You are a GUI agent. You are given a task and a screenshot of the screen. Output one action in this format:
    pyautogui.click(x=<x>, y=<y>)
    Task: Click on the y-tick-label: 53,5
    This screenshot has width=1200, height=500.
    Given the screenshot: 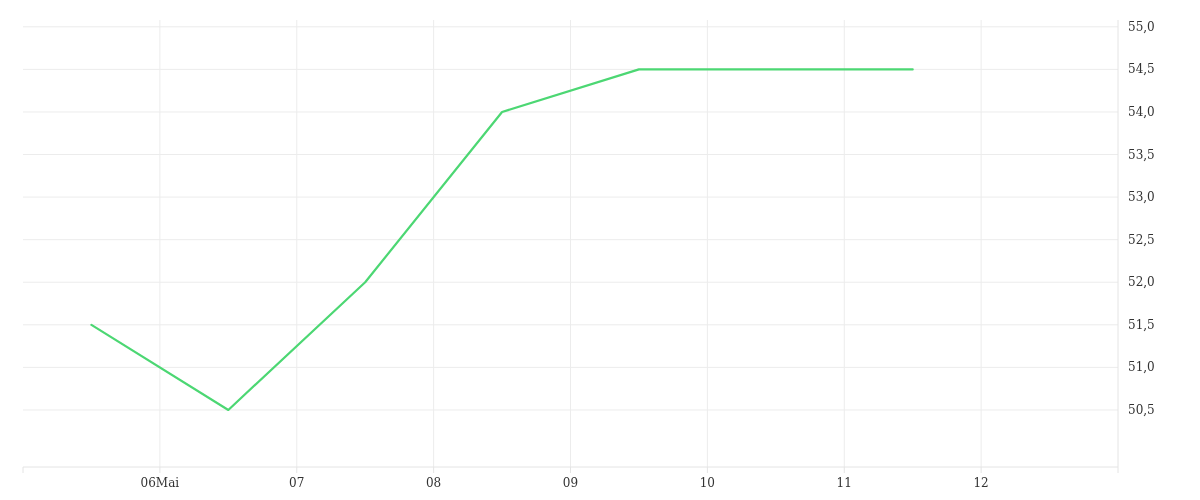 What is the action you would take?
    pyautogui.click(x=1141, y=154)
    